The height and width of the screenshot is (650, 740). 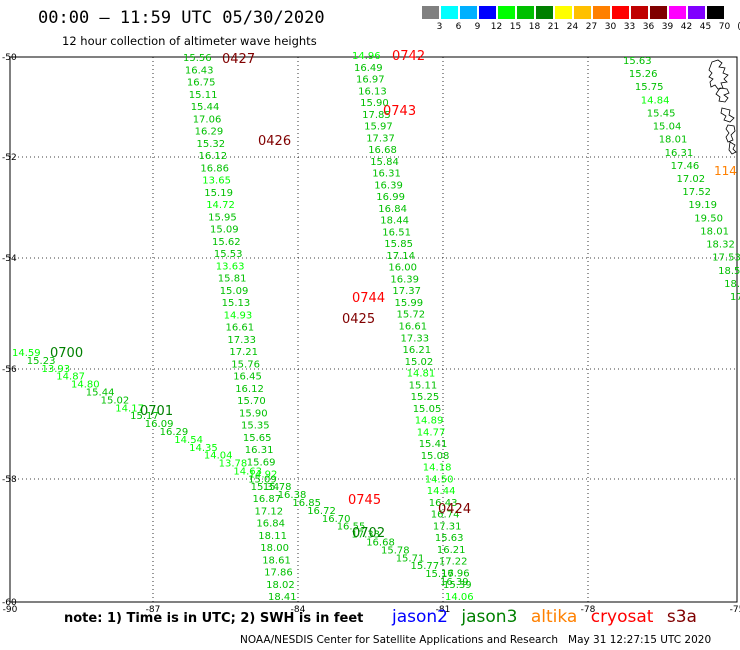 What do you see at coordinates (228, 254) in the screenshot?
I see `wave-height-value: 15.53` at bounding box center [228, 254].